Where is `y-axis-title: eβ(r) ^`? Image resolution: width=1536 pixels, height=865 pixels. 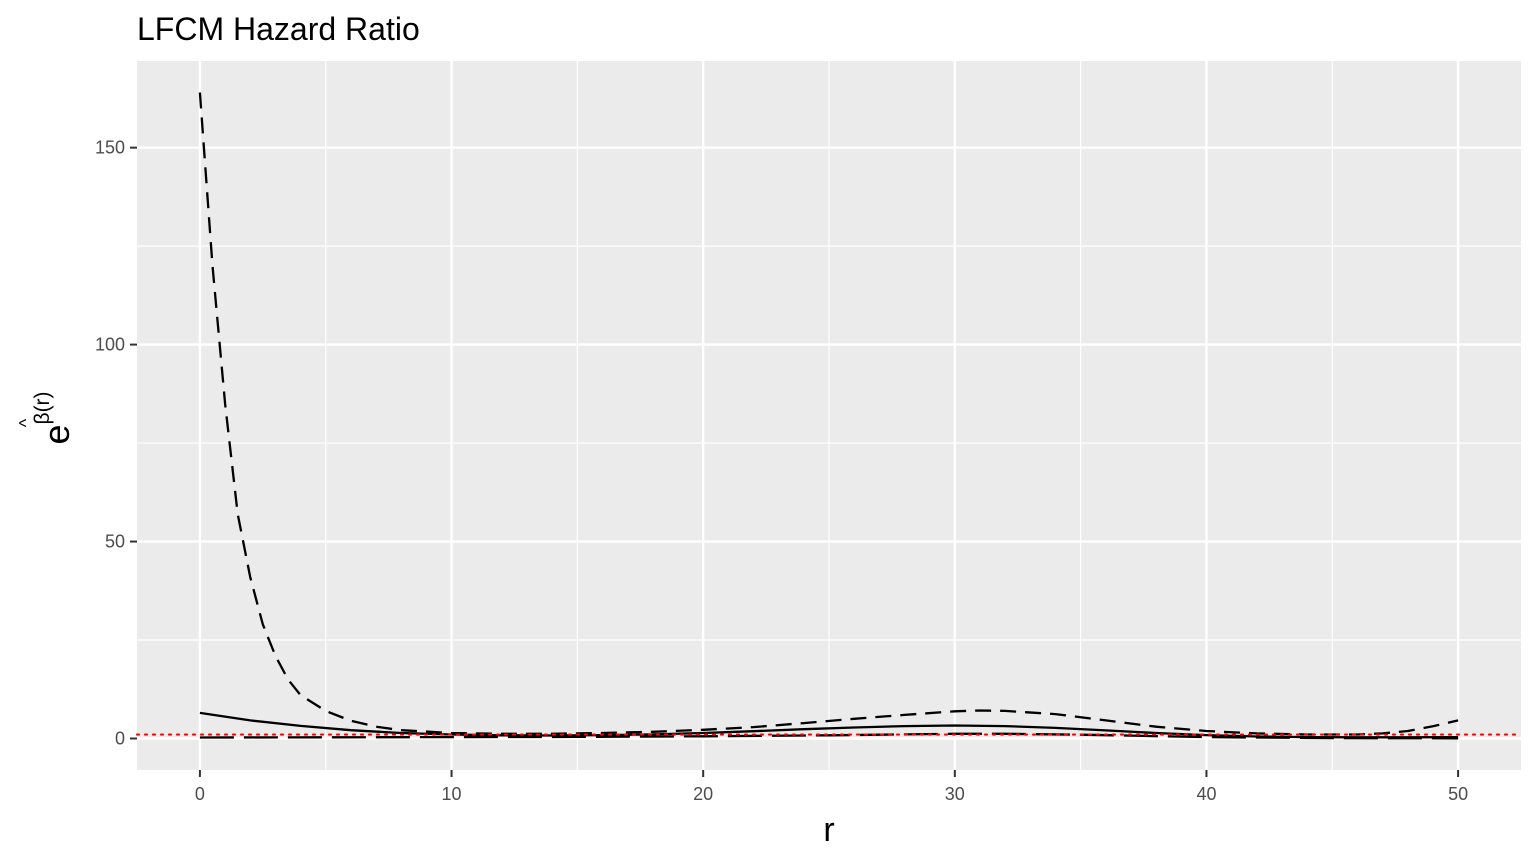
y-axis-title: eβ(r) ^ is located at coordinates (46, 417).